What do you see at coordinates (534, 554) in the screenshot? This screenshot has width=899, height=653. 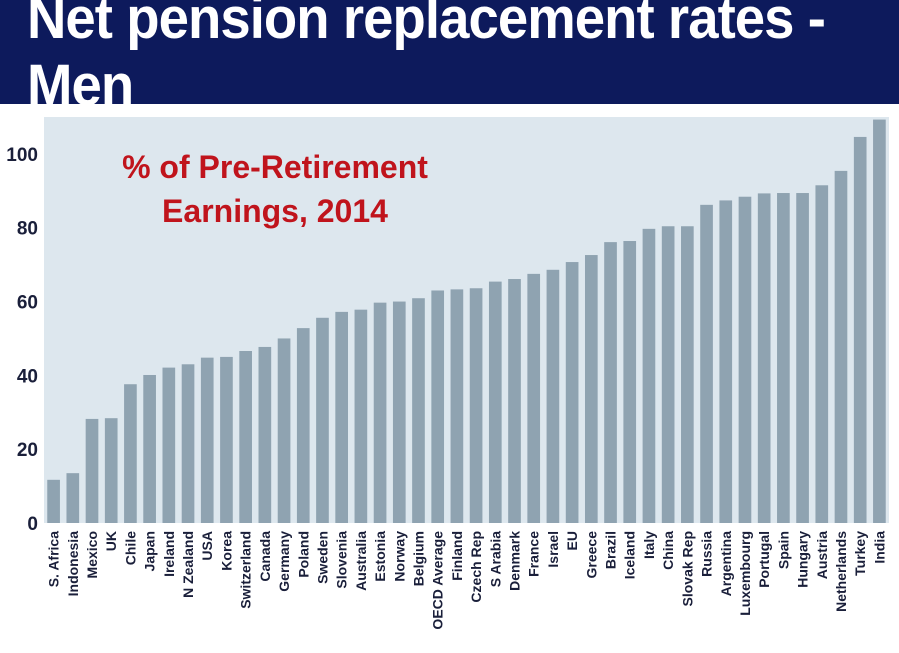 I see `x-tick-label: France` at bounding box center [534, 554].